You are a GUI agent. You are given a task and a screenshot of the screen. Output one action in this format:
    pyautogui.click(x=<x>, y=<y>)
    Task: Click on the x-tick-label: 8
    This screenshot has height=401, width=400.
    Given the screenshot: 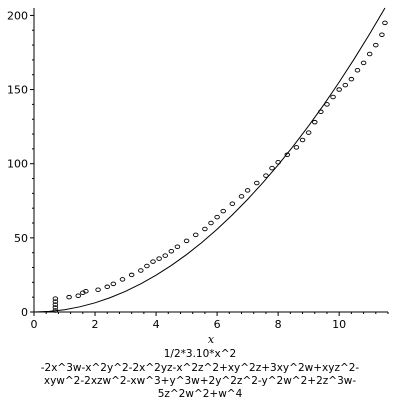 What is the action you would take?
    pyautogui.click(x=278, y=324)
    